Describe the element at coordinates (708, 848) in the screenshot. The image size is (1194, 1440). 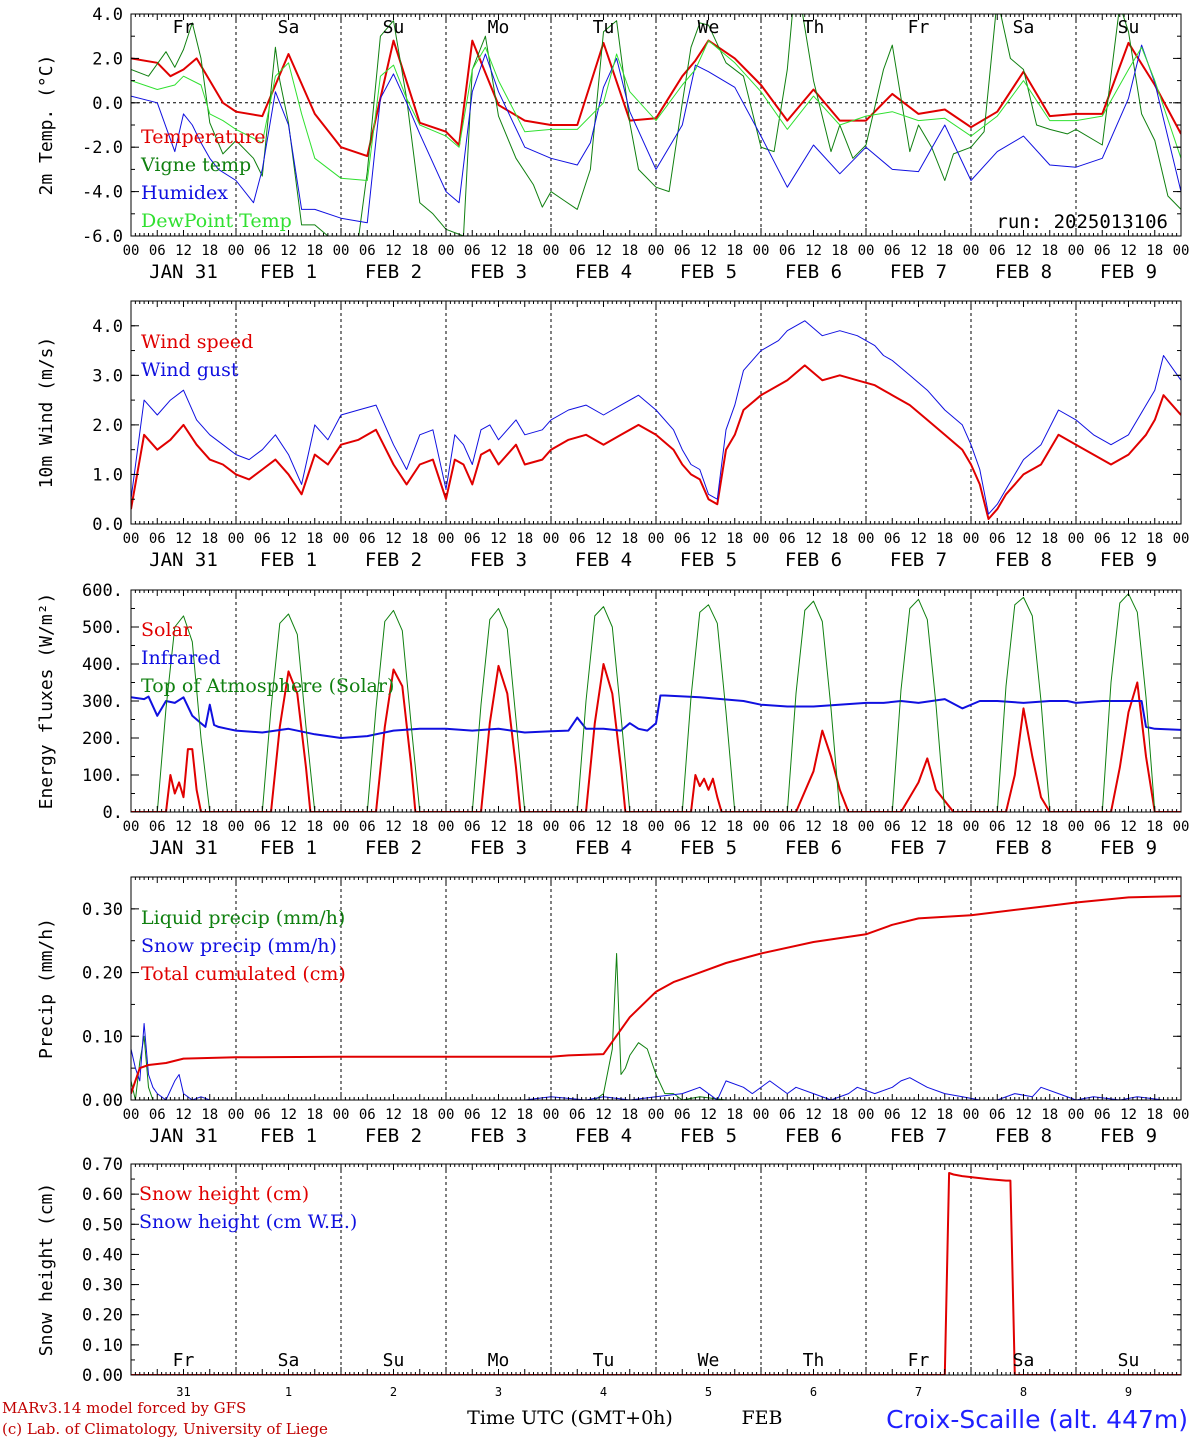
I see `x-date-label: FEB 5` at that location.